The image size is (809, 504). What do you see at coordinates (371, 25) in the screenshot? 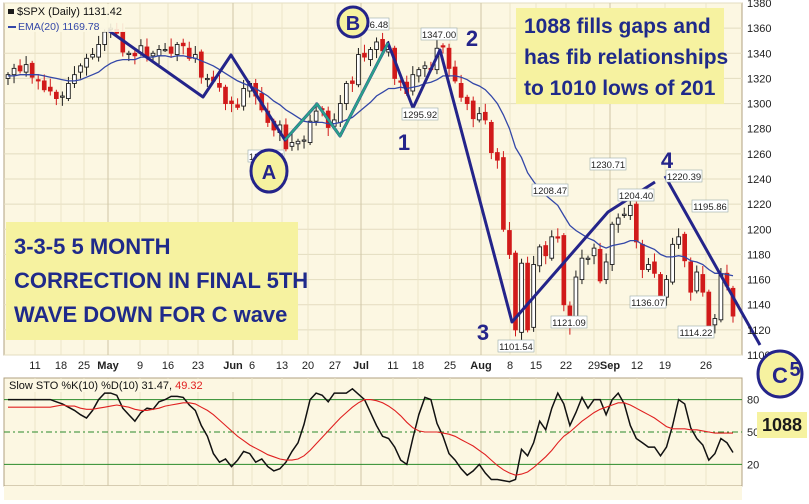
I see `price-callout-label: 1356.48` at bounding box center [371, 25].